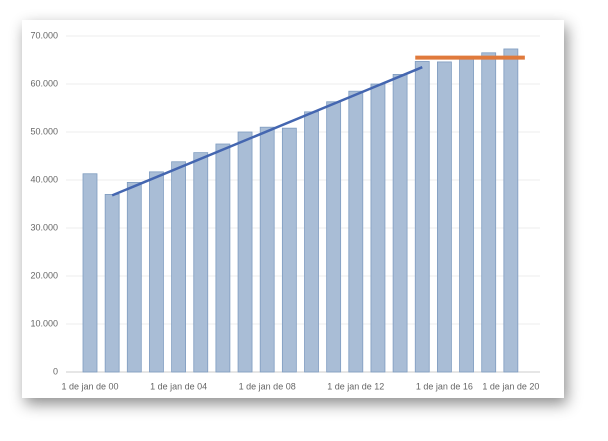 This screenshot has height=441, width=608. I want to click on x-tick-label: 1 de jan de 00, so click(89, 386).